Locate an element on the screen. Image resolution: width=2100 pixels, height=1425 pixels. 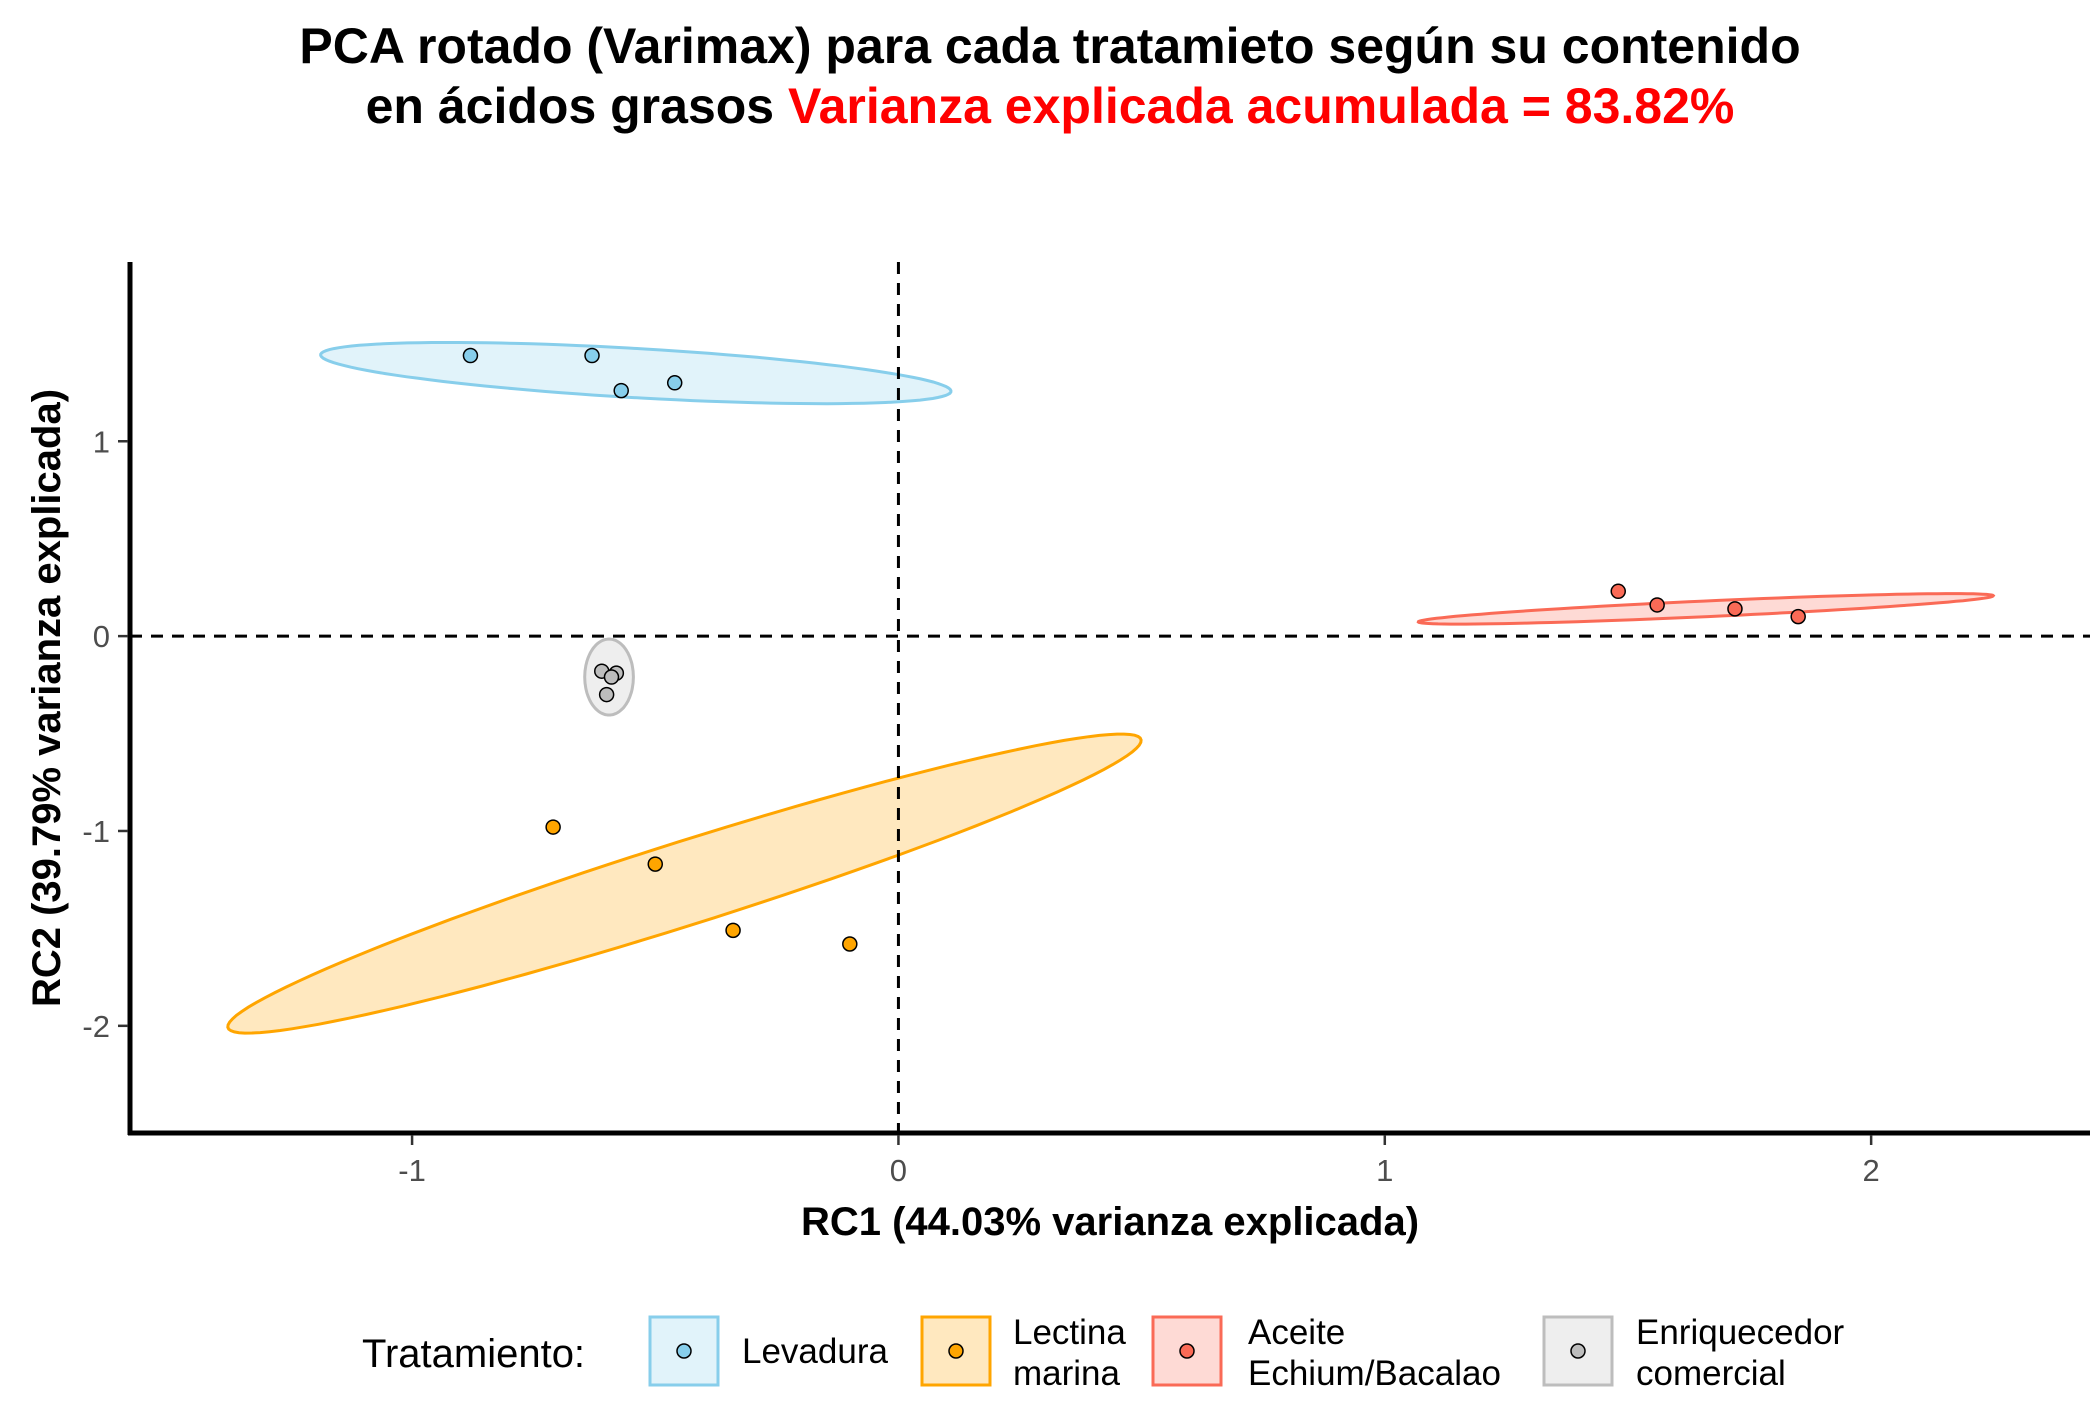
legend-key-levadura is located at coordinates (684, 1351).